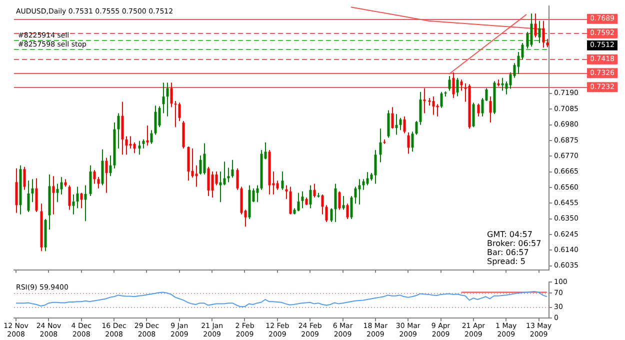  What do you see at coordinates (514, 243) in the screenshot?
I see `annotation: Broker: 06:57` at bounding box center [514, 243].